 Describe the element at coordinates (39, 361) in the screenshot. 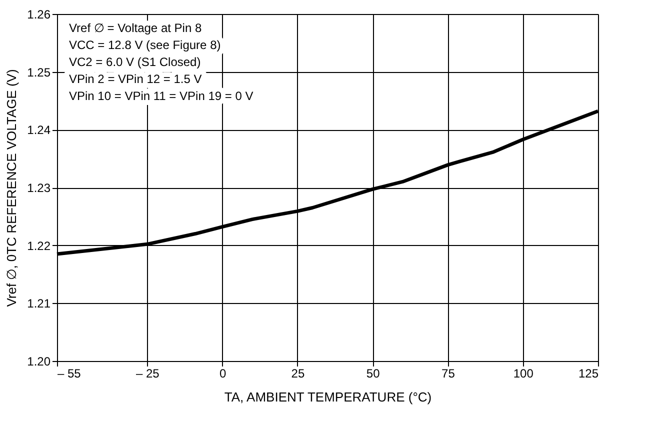

I see `y-tick-label: 1.20` at that location.